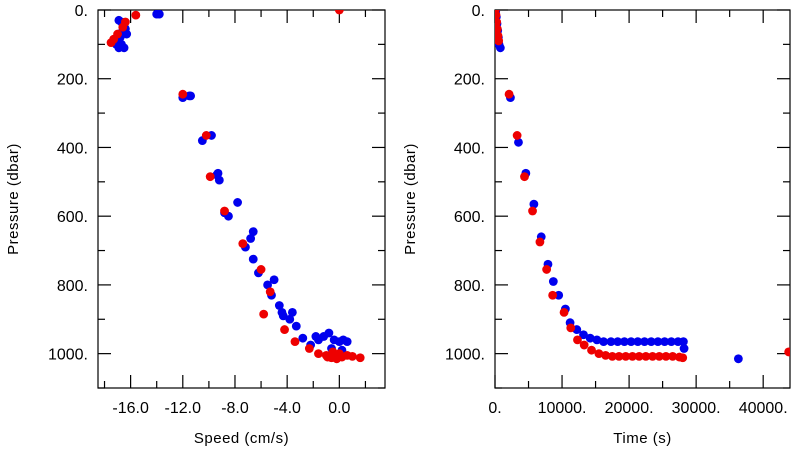  Describe the element at coordinates (241, 438) in the screenshot. I see `x-axis-label: Speed (cm/s)` at that location.